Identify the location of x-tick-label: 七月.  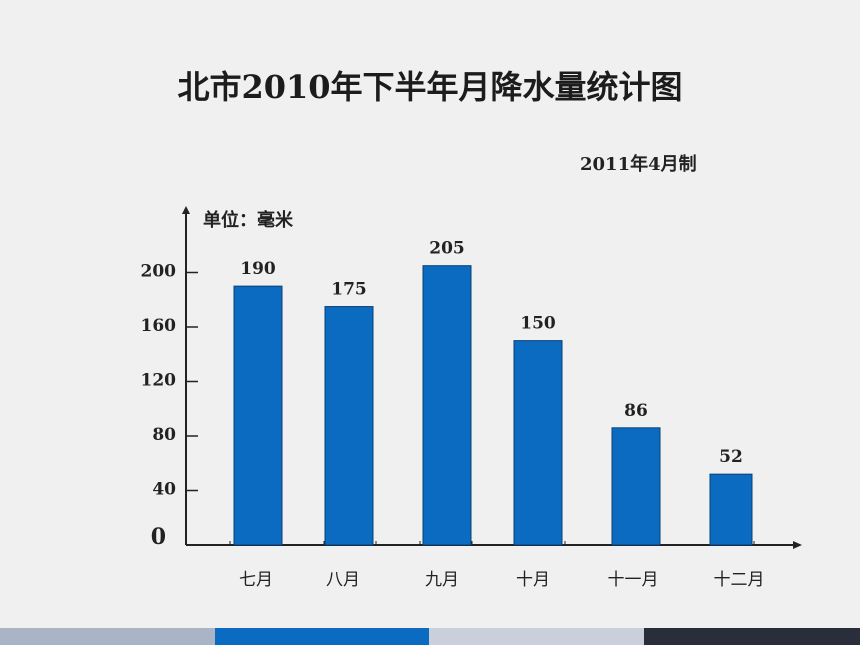
(256, 580).